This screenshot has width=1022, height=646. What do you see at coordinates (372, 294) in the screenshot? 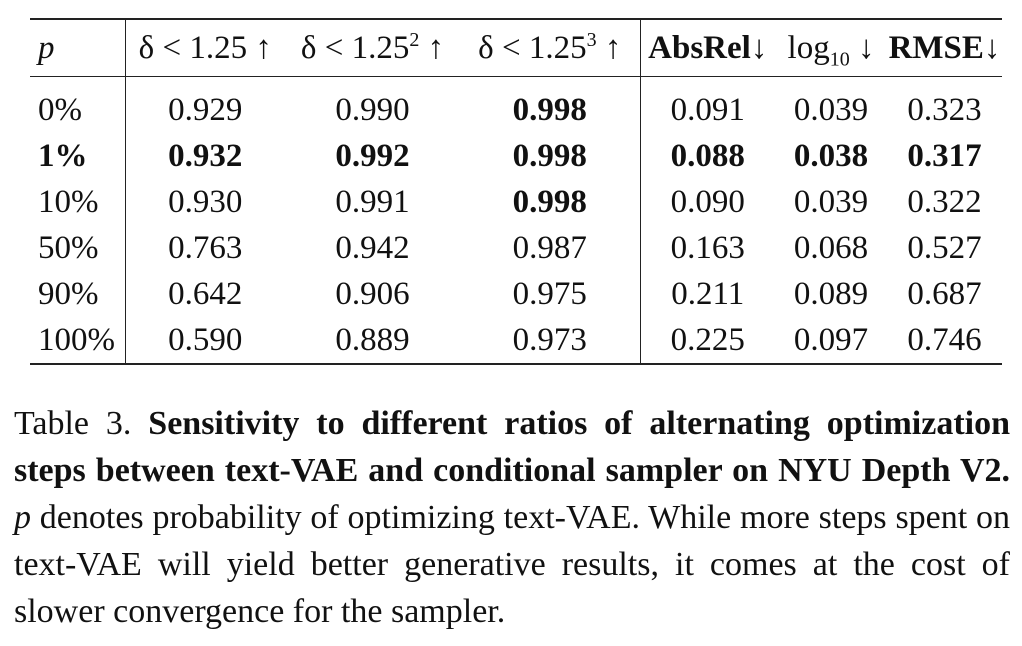
I see `cell-d2: 0.906` at bounding box center [372, 294].